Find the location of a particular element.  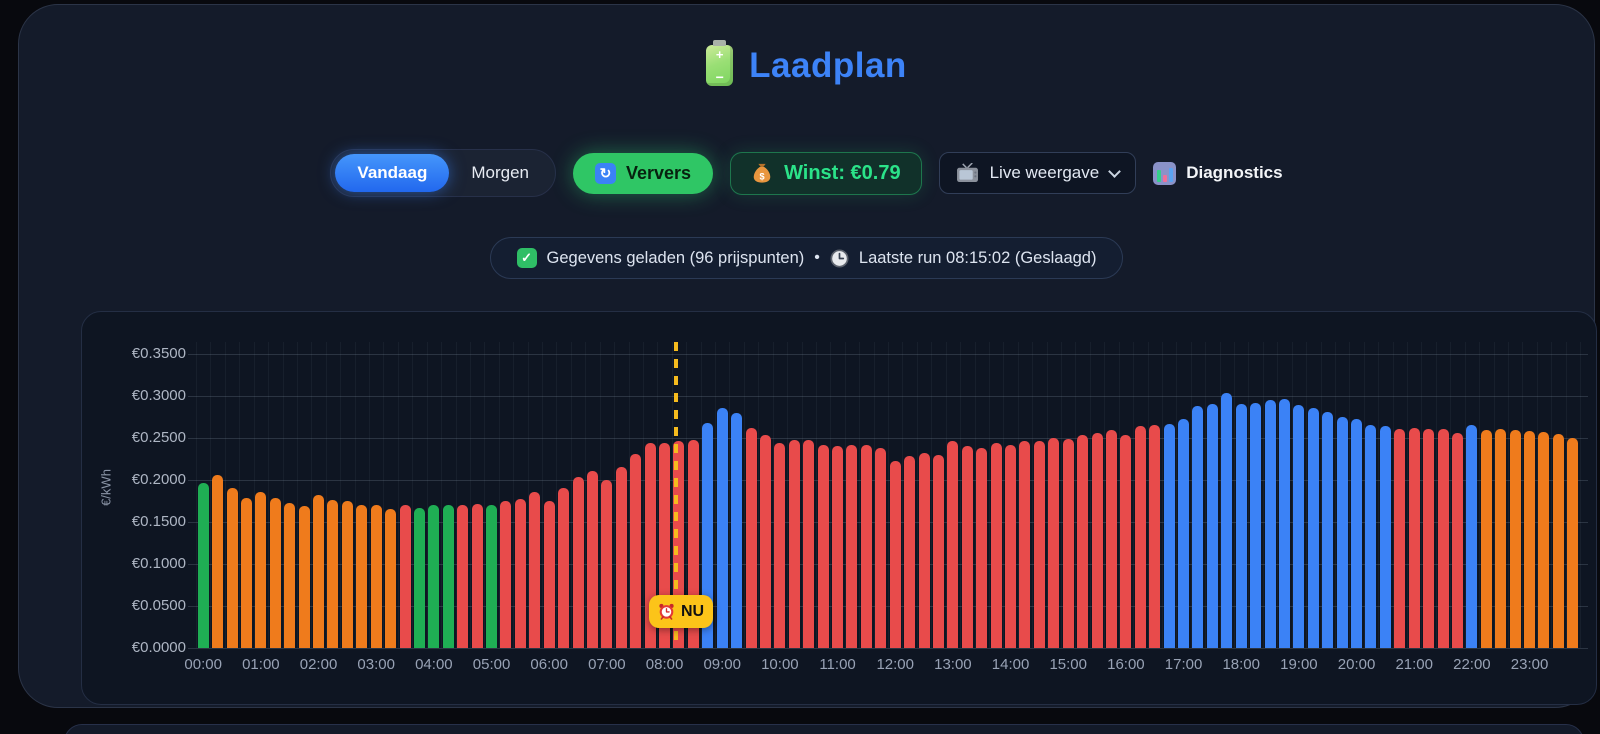

x-tick-label: 18:00 is located at coordinates (1241, 664).